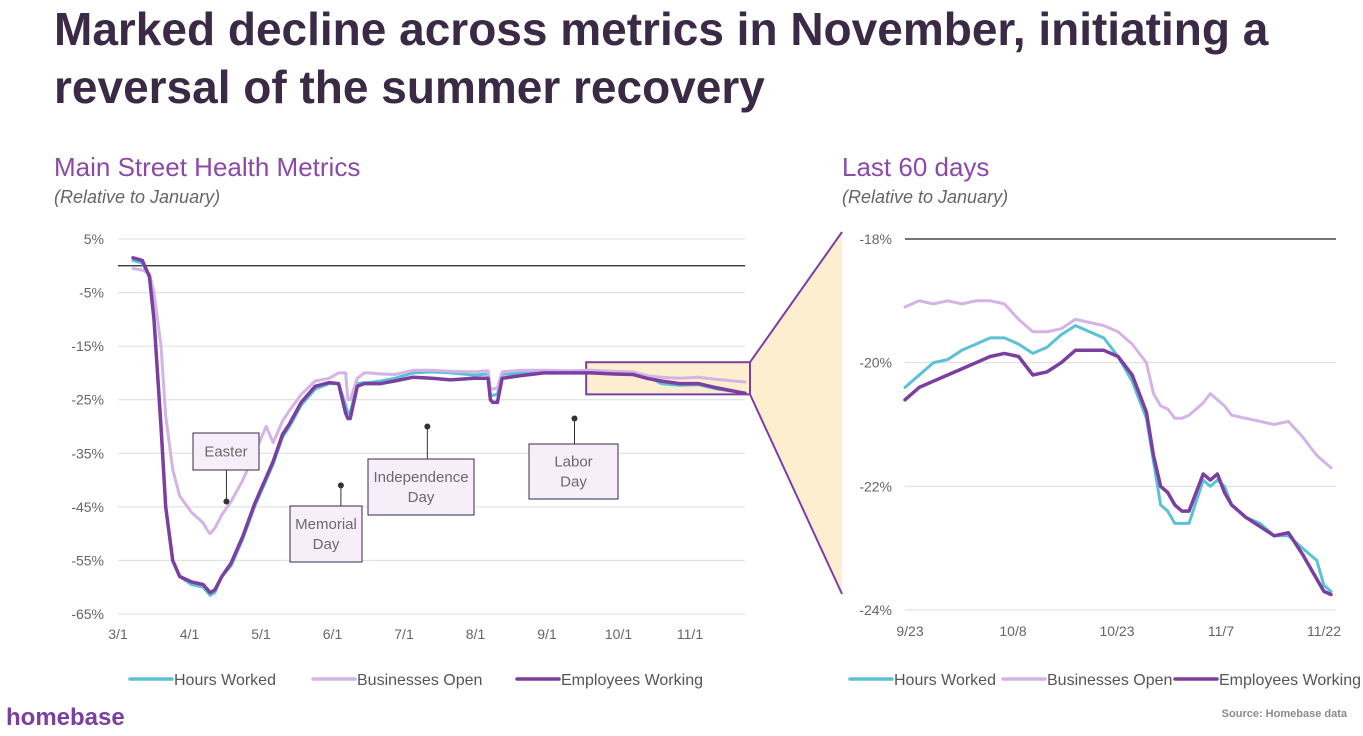 The image size is (1363, 736). I want to click on main-chart-title: Main Street Health Metrics, so click(207, 167).